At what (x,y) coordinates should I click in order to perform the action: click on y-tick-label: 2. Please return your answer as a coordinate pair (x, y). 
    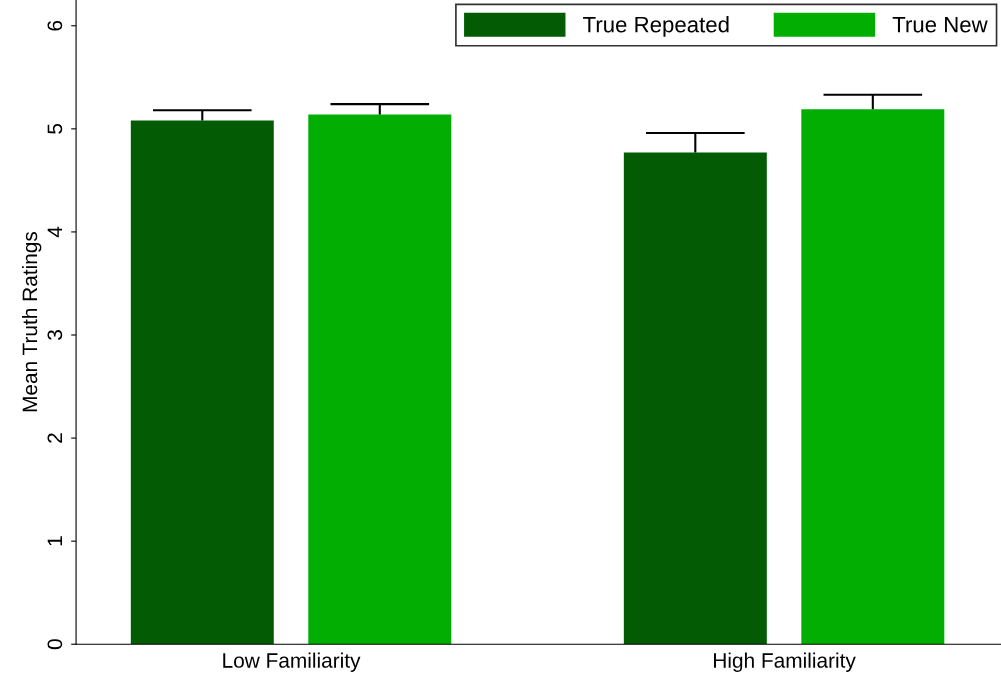
    Looking at the image, I should click on (55, 438).